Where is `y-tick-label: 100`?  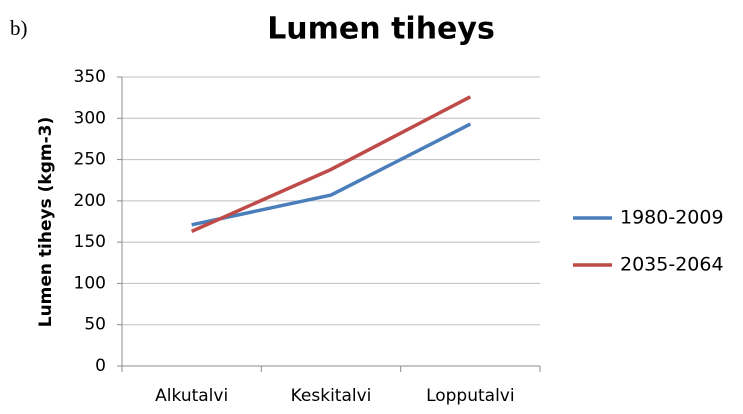
y-tick-label: 100 is located at coordinates (90, 283).